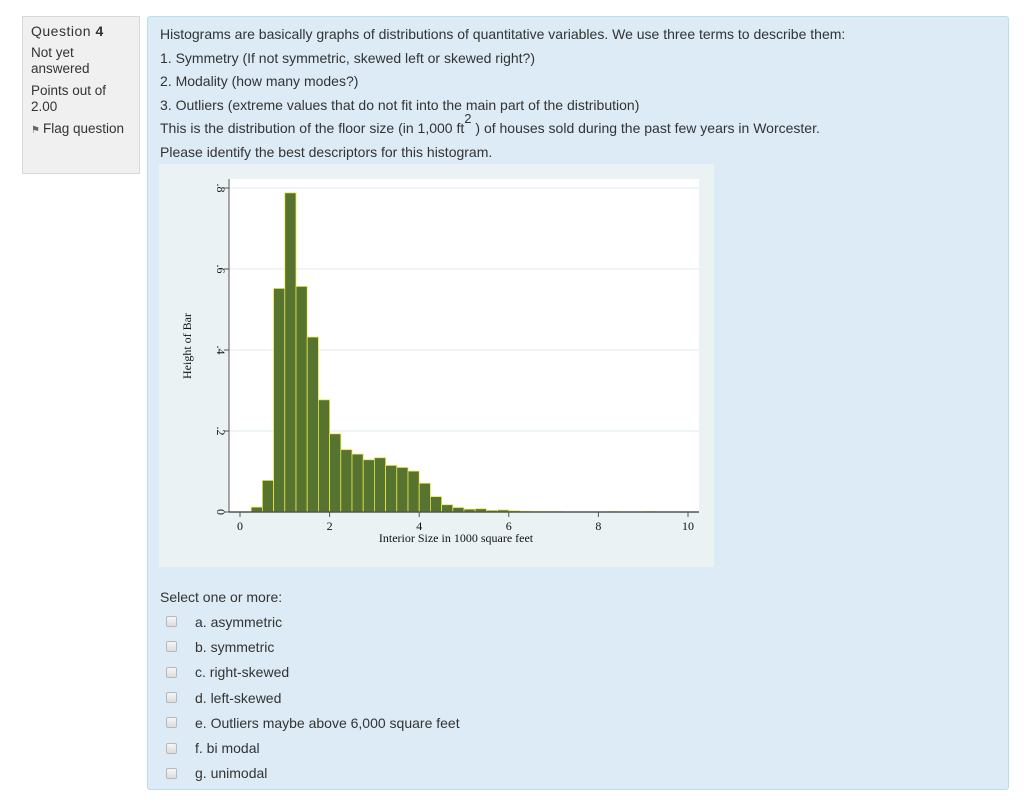  Describe the element at coordinates (310, 773) in the screenshot. I see `option-g: g. unimodal` at that location.